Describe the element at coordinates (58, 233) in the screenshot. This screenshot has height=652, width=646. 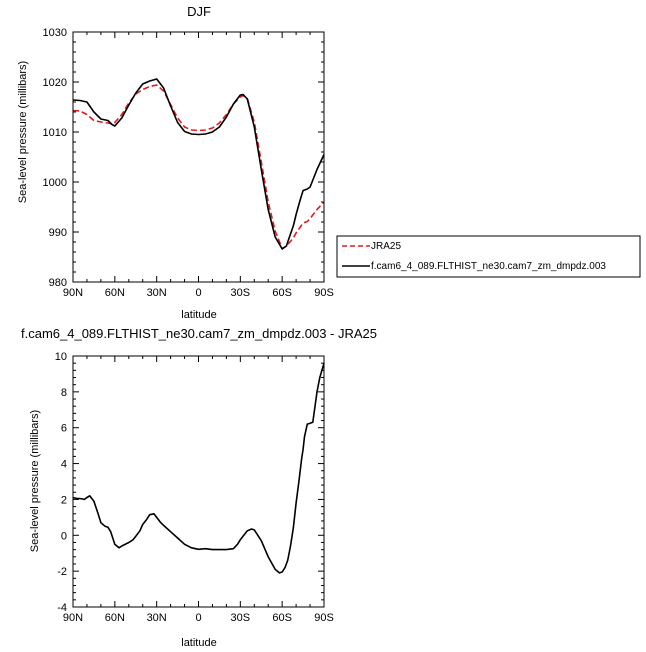
I see `top-y-tick-label: 990` at that location.